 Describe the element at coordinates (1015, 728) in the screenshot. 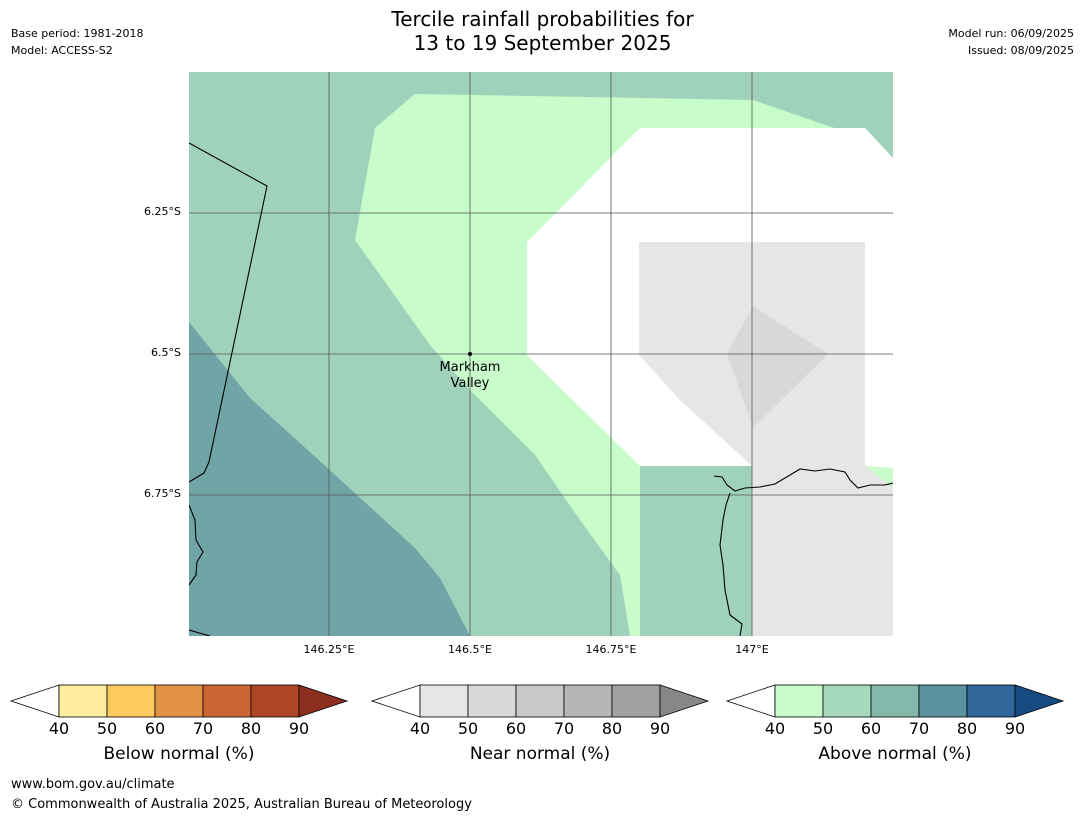

I see `above-tick-90: 90` at that location.